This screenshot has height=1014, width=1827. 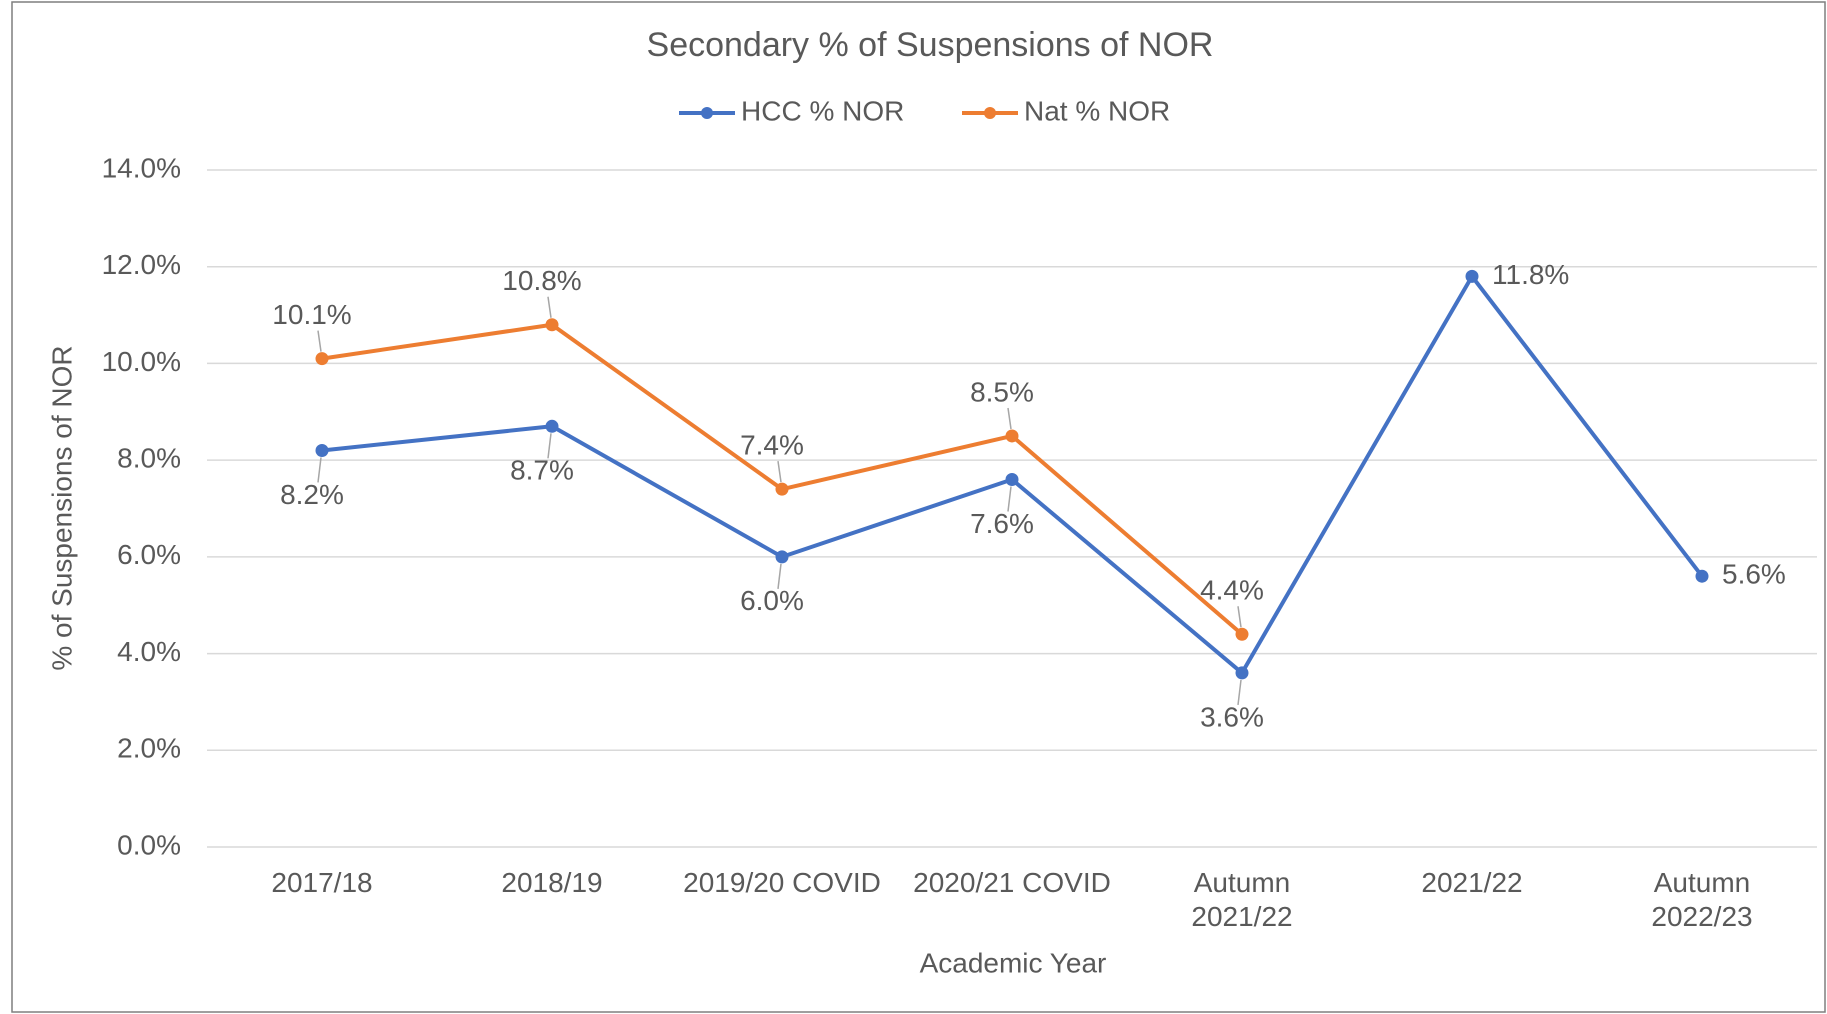 What do you see at coordinates (149, 748) in the screenshot?
I see `y-tick-label: 2.0%` at bounding box center [149, 748].